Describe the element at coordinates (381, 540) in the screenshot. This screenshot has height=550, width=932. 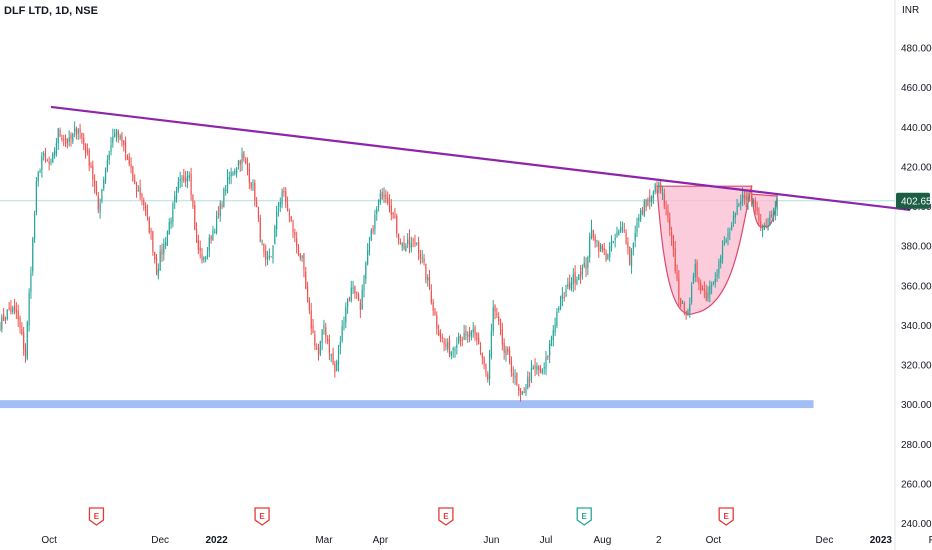
I see `x-tick-label: Apr` at that location.